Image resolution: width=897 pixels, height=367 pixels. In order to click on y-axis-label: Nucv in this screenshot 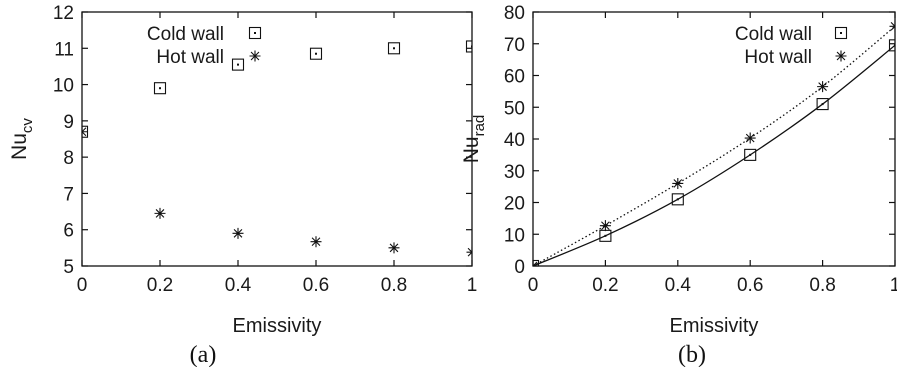, I will do `click(22, 139)`.